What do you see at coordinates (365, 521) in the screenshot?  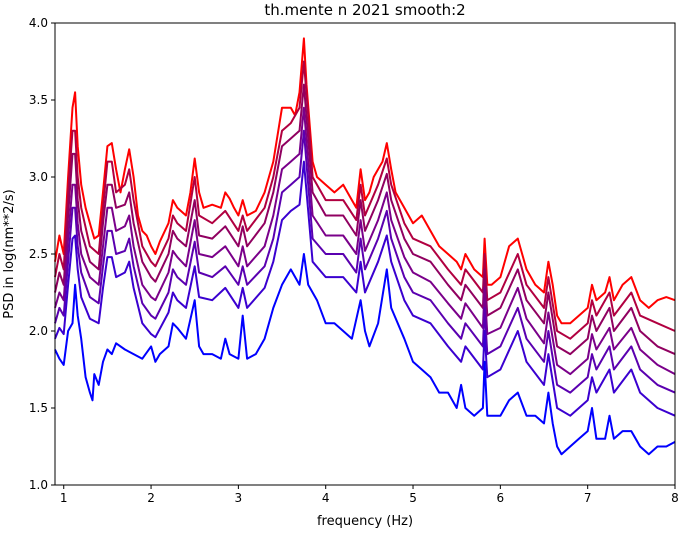 I see `x-axis-label: frequency (Hz)` at bounding box center [365, 521].